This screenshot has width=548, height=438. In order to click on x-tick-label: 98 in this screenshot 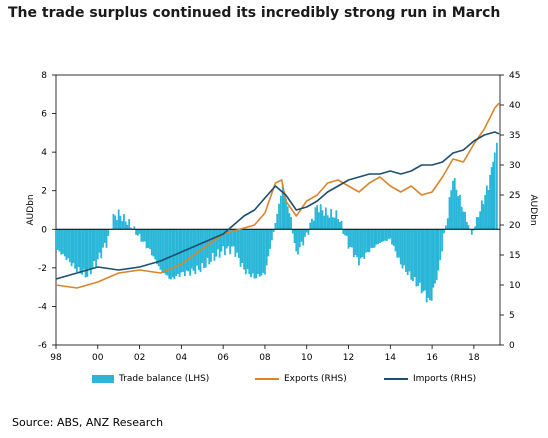, I will do `click(56, 358)`.